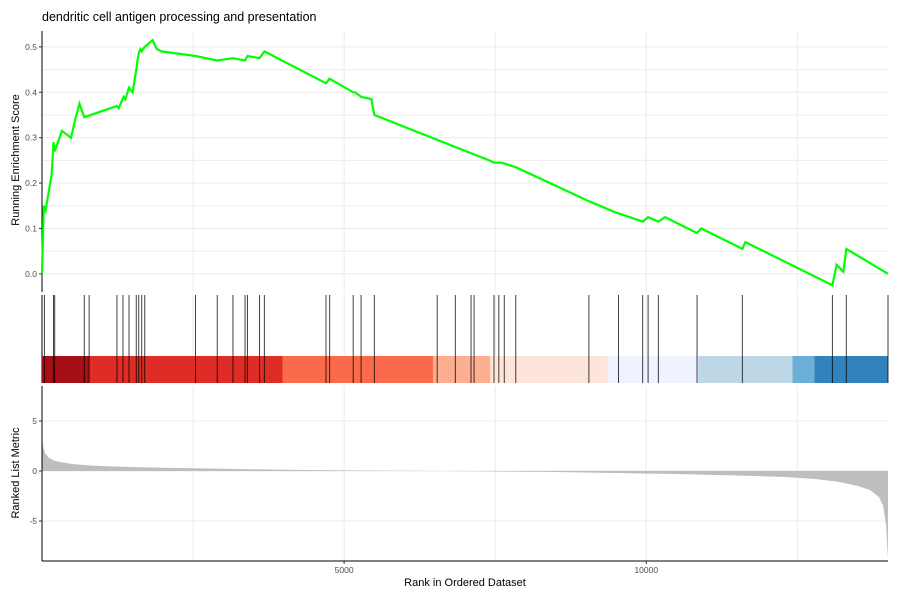  I want to click on ranked-list-y-label: Ranked List Metric, so click(16, 473).